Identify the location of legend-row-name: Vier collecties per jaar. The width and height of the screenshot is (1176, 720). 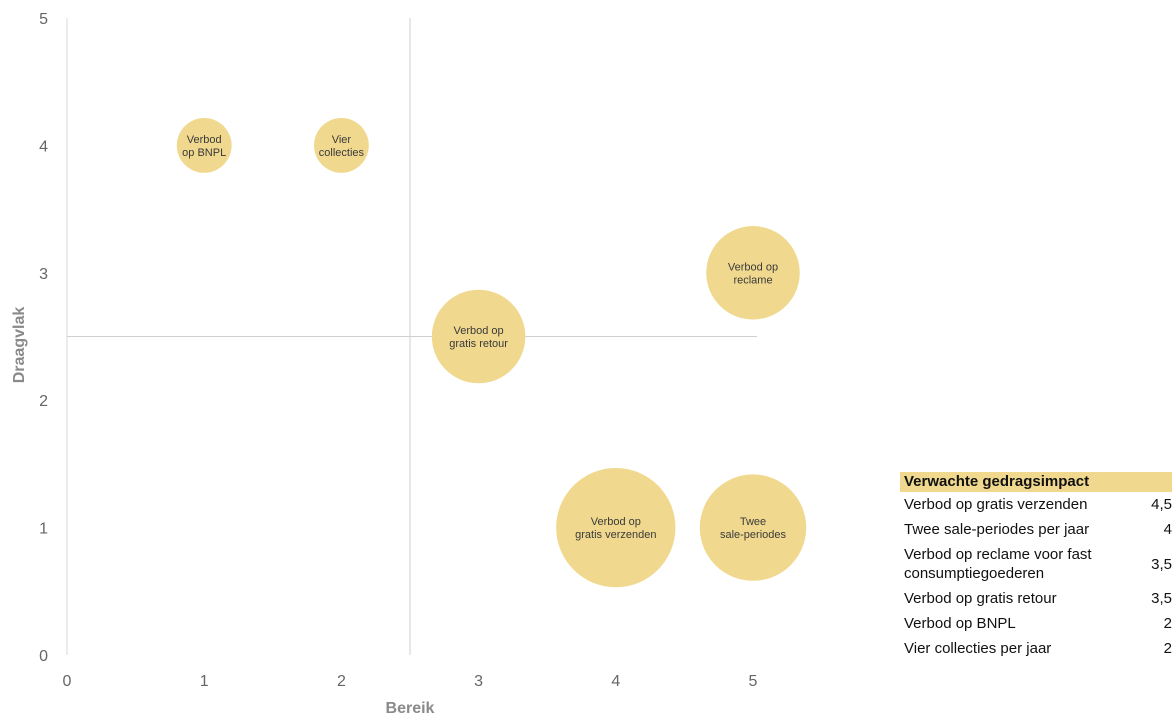
(978, 648).